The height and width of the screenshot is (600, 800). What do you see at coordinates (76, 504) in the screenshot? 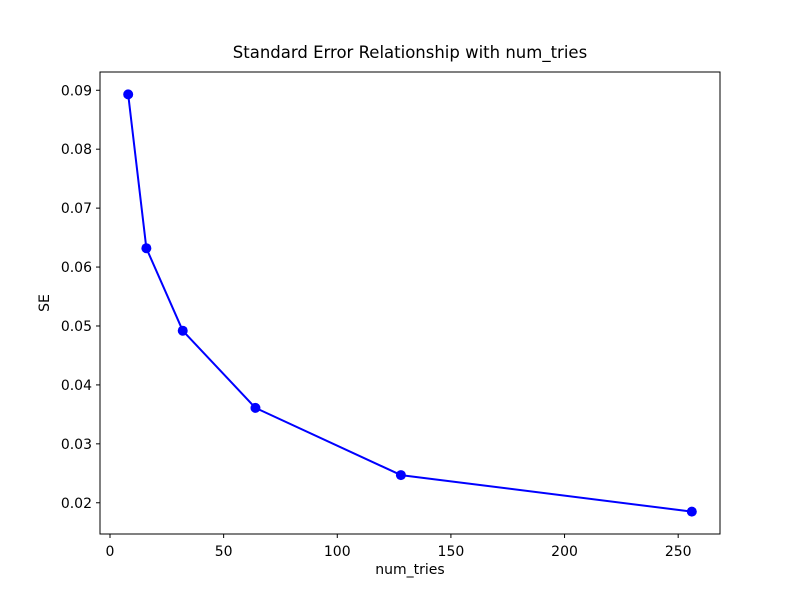
I see `y-tick-label: 0.02` at bounding box center [76, 504].